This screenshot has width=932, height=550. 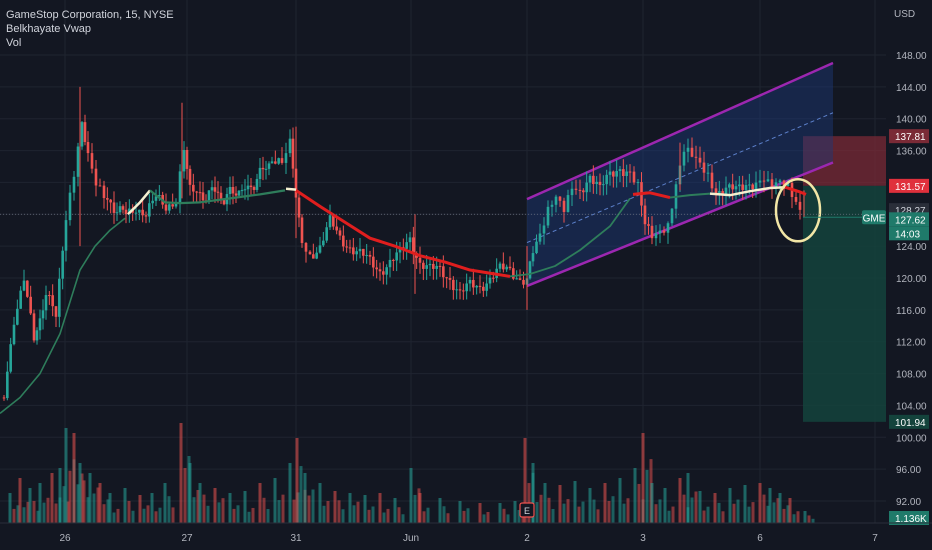 I want to click on earnings-marker-box, so click(x=527, y=510).